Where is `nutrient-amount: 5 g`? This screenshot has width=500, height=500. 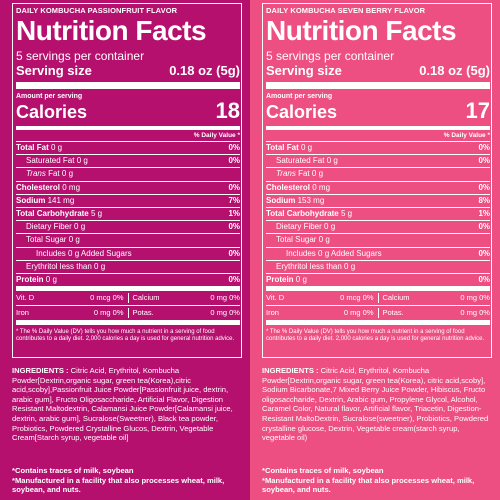
nutrient-amount: 5 g is located at coordinates (96, 214).